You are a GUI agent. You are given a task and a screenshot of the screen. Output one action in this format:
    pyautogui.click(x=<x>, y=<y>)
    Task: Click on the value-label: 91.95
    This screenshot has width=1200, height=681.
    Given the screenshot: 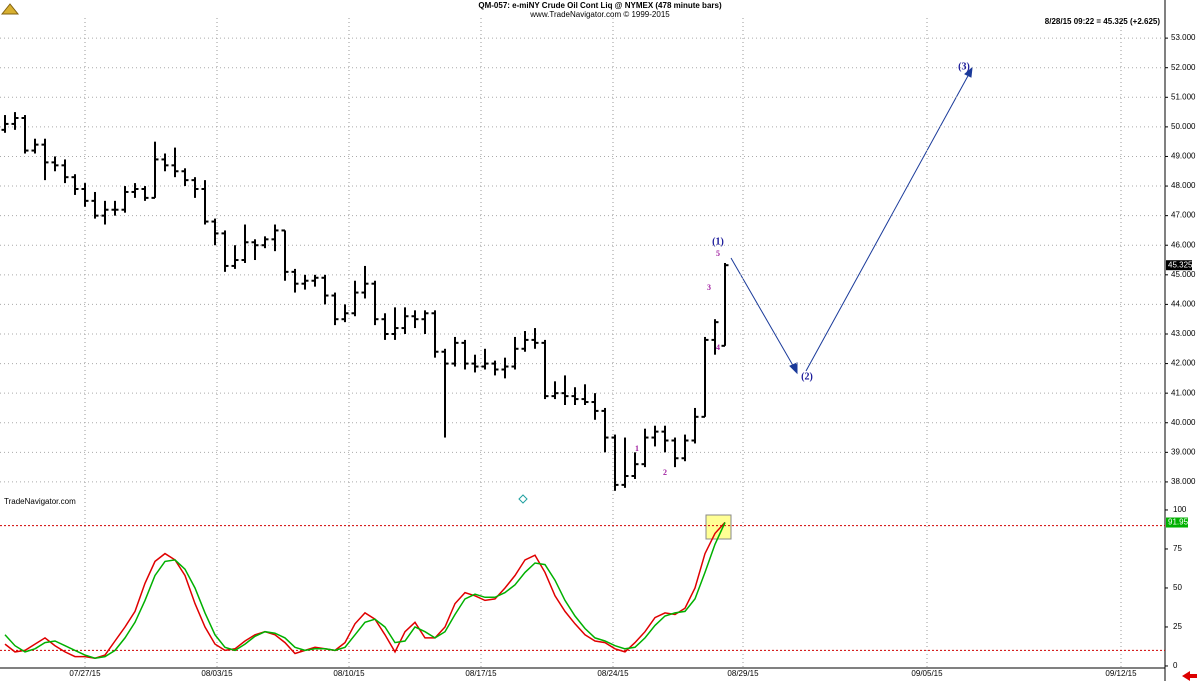 What is the action you would take?
    pyautogui.click(x=1178, y=522)
    